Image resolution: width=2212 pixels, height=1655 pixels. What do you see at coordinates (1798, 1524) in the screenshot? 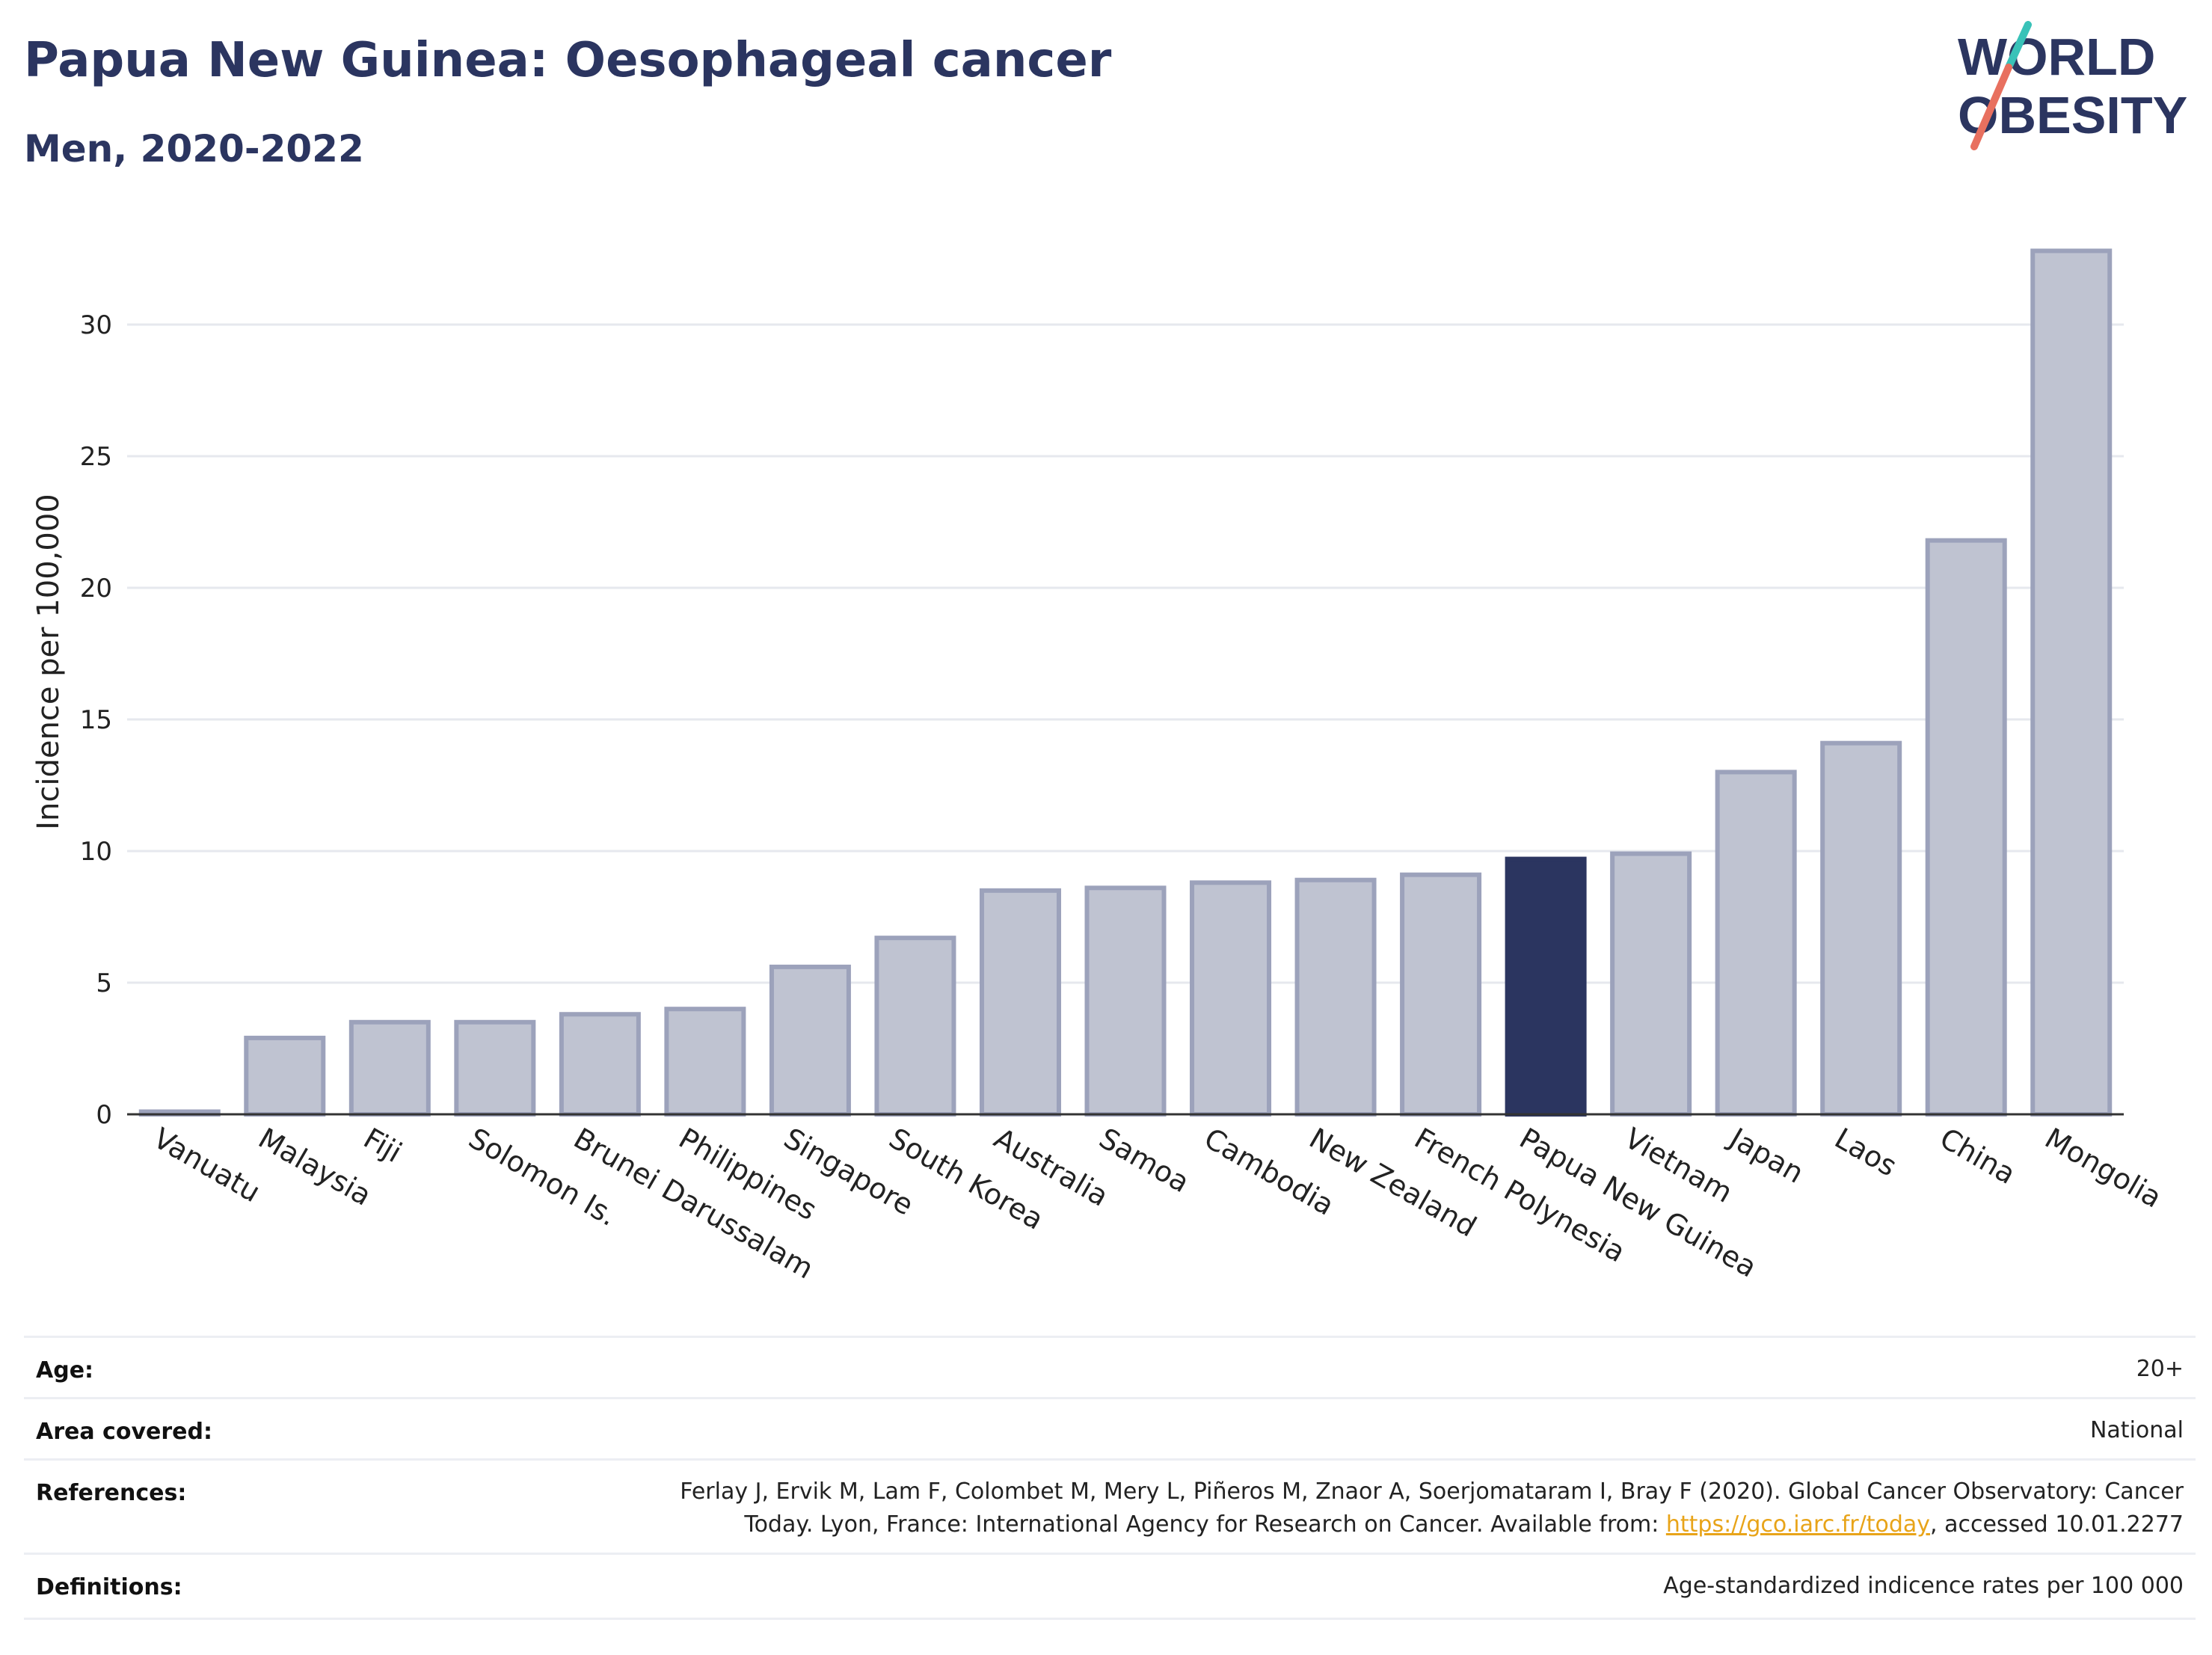
I see `references-link: https://gco.iarc.fr/today` at bounding box center [1798, 1524].